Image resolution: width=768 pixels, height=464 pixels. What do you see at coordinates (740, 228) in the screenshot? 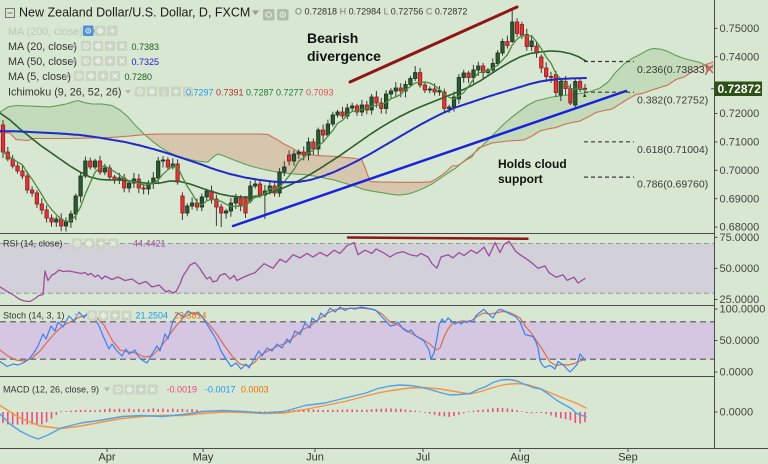
I see `svg-text: 0.68000` at bounding box center [740, 228].